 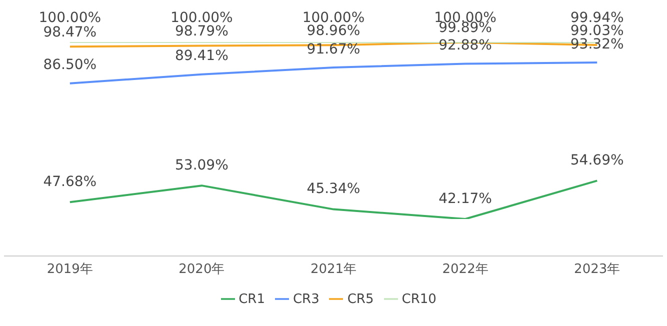 I want to click on data-label: 93.32%, so click(x=597, y=44).